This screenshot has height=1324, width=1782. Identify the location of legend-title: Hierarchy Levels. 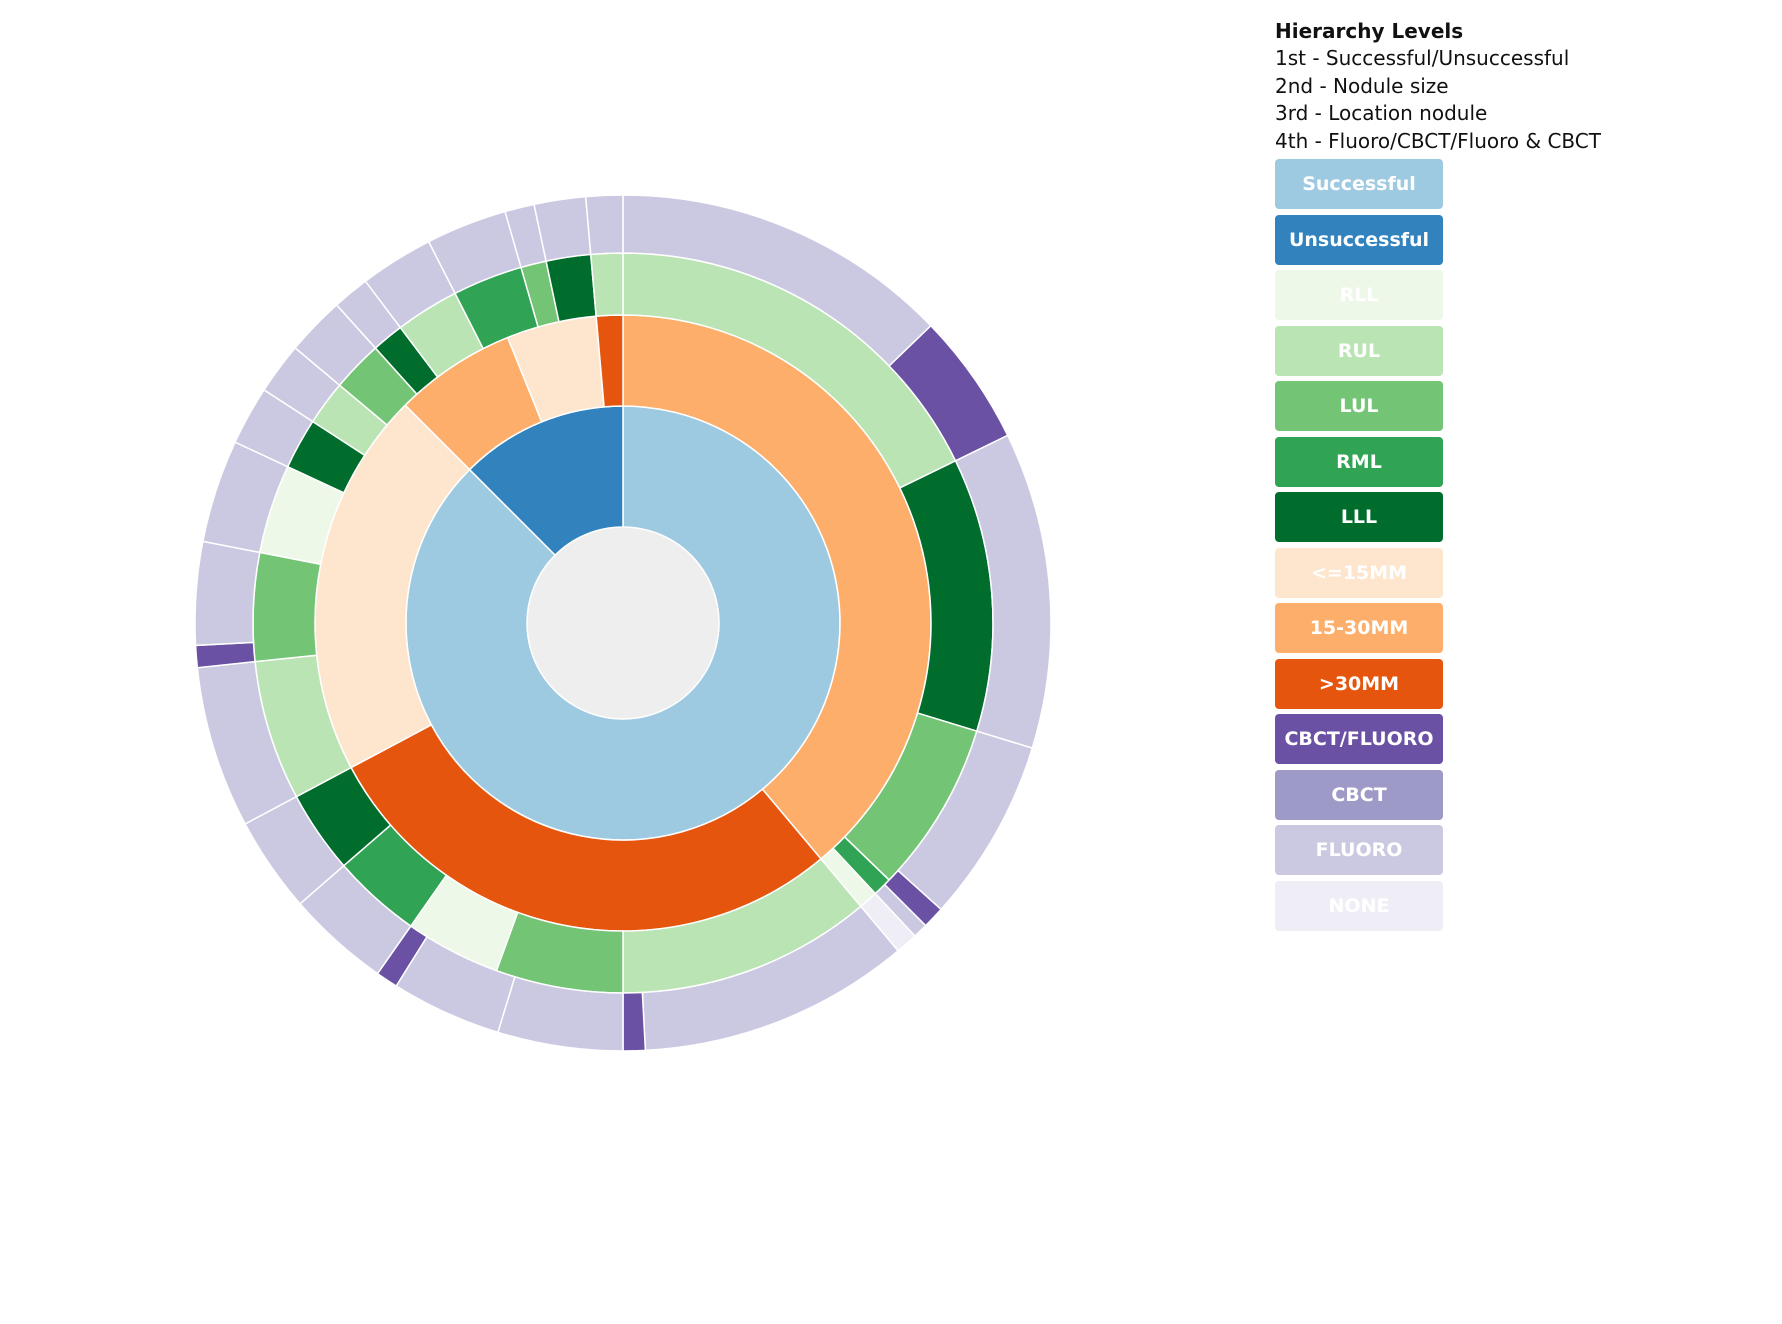
(1369, 31).